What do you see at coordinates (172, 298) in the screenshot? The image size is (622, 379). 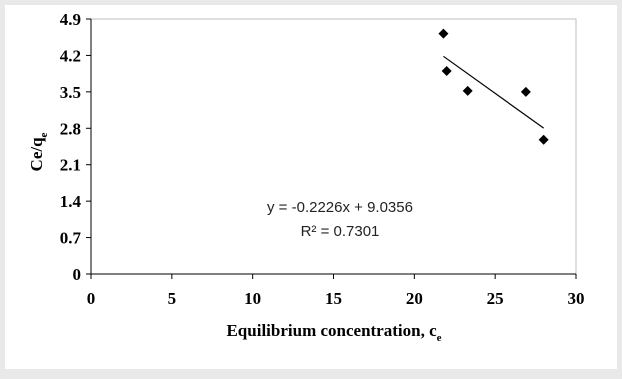 I see `x-tick-label: 5` at bounding box center [172, 298].